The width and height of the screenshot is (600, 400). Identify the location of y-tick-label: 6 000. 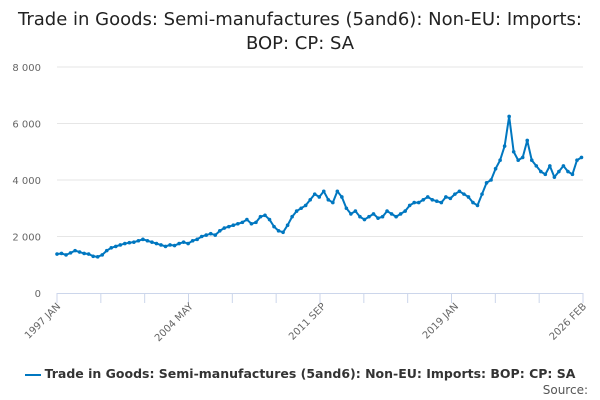
(26, 125).